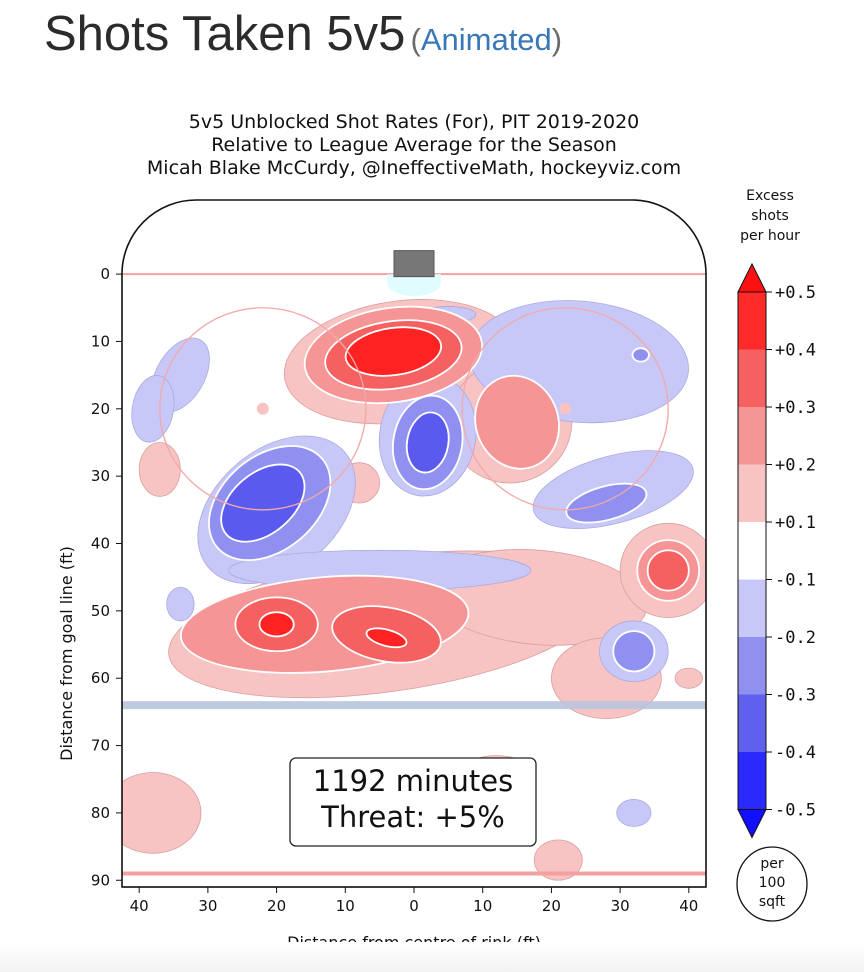  Describe the element at coordinates (795, 408) in the screenshot. I see `colorbar-label: +0.3` at that location.